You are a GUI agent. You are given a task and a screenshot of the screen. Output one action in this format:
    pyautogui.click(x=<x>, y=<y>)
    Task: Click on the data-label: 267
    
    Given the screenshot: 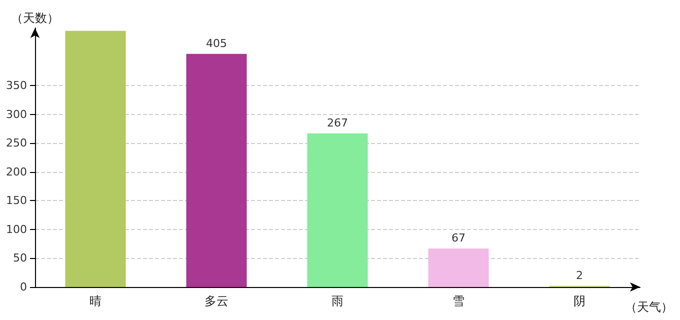 What is the action you would take?
    pyautogui.click(x=337, y=123)
    